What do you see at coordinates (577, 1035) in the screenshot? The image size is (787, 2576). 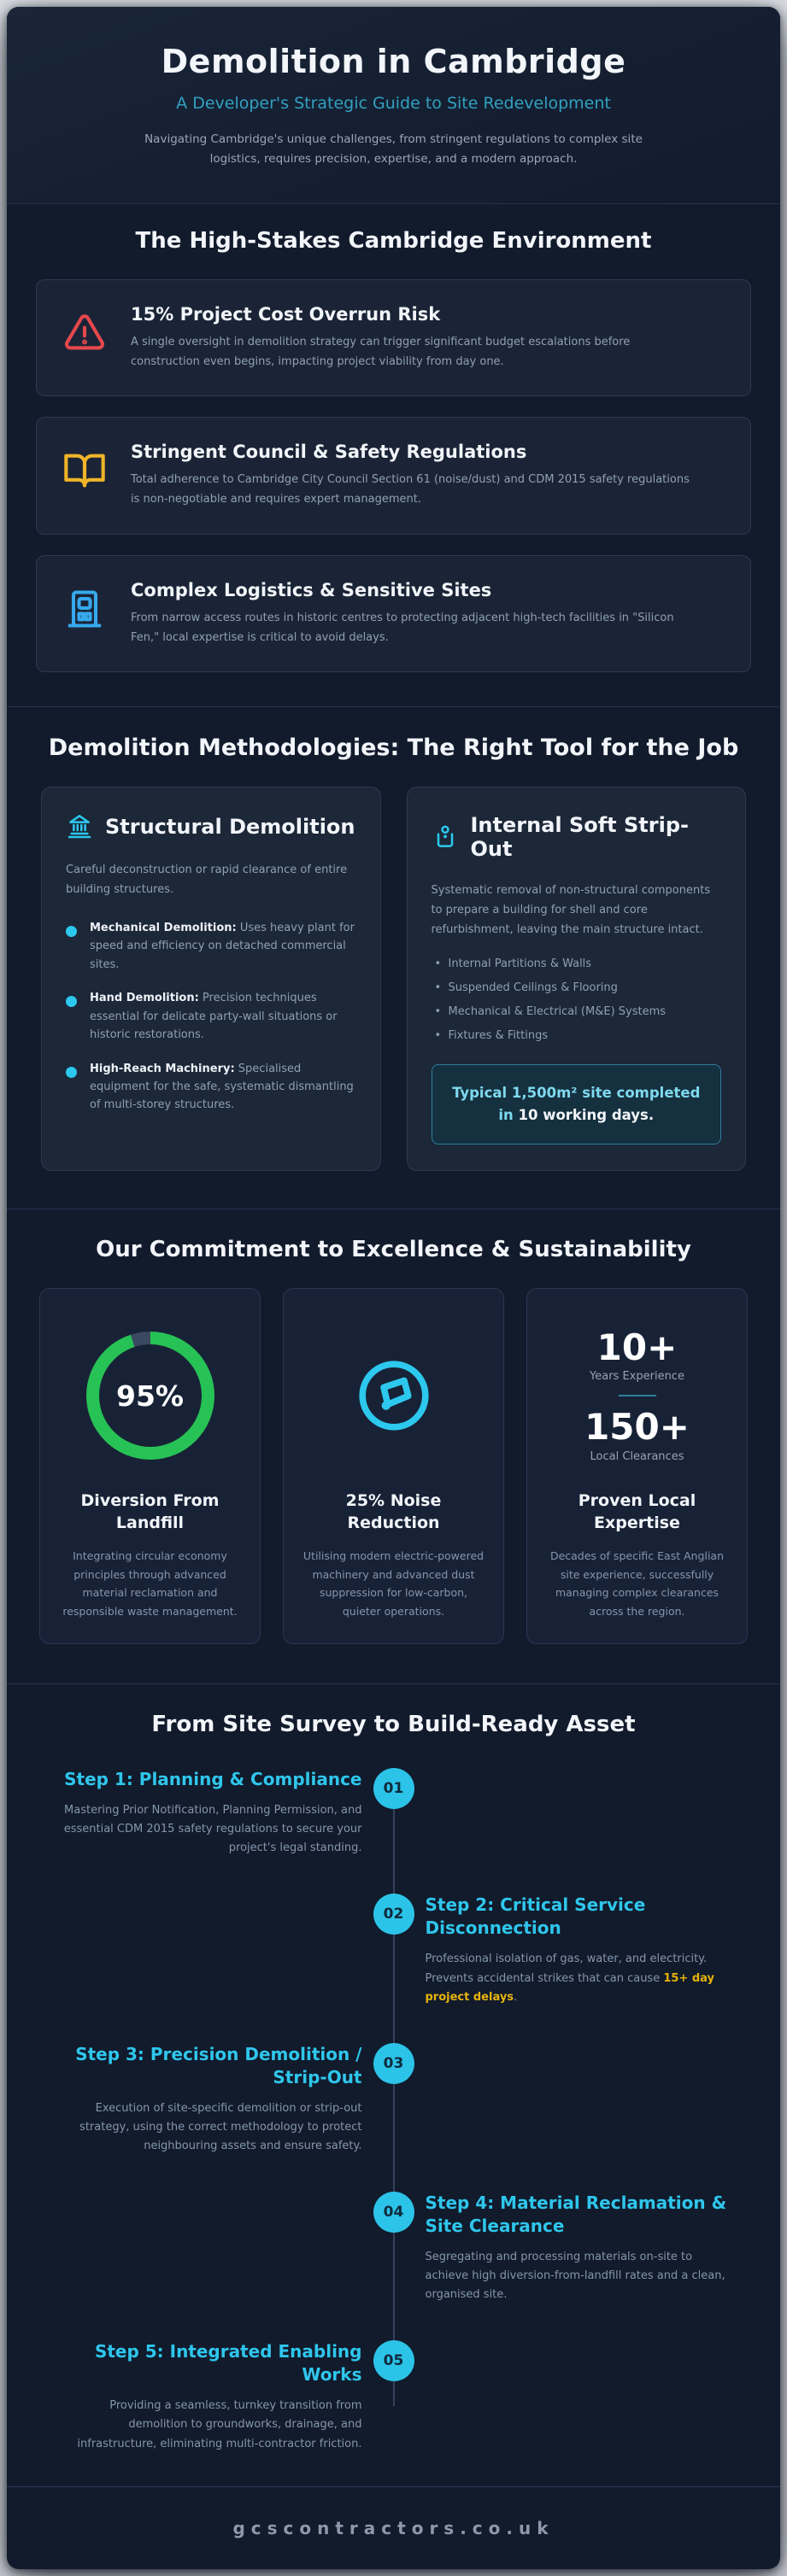 I see `stripout-item: Fixtures & Fittings` at bounding box center [577, 1035].